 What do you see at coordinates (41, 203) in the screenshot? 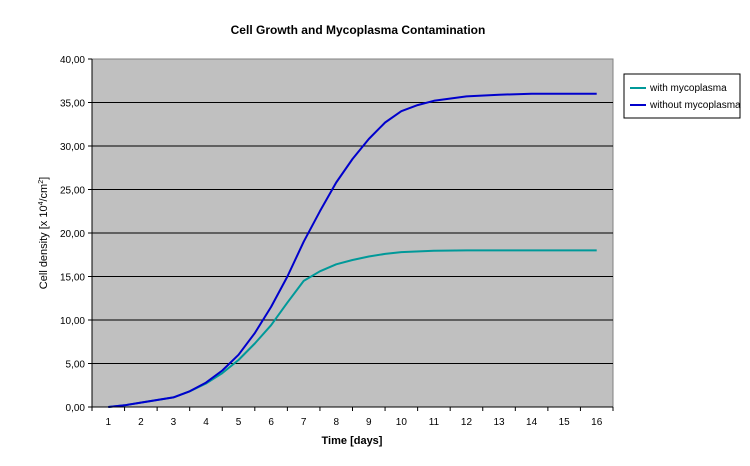
I see `y-axis-label-sup1: 4` at bounding box center [41, 203].